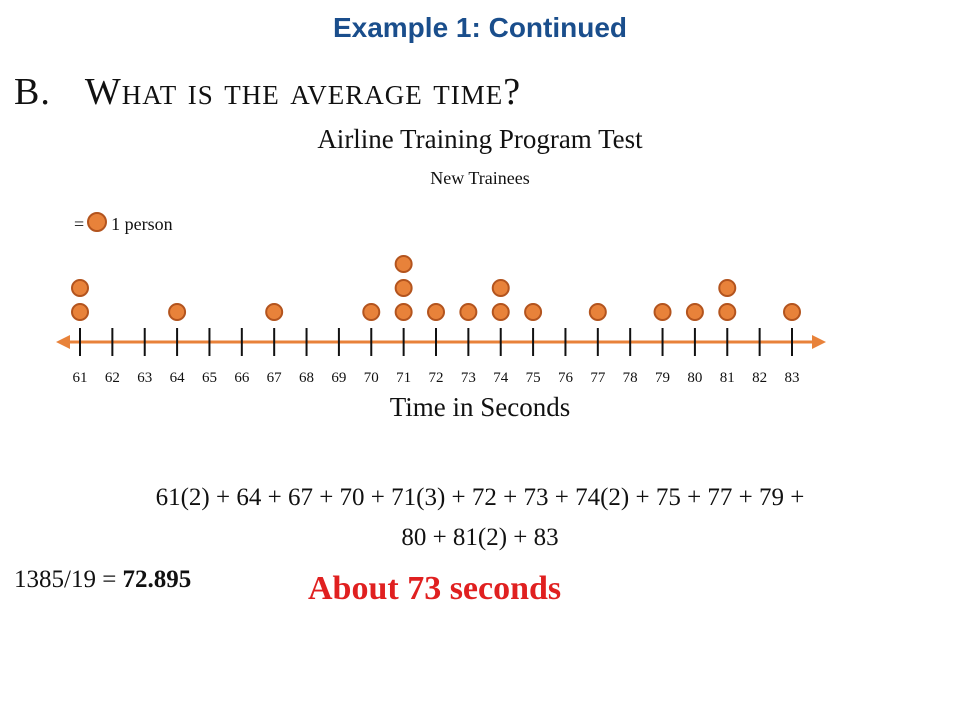  I want to click on x-tick-label: 81, so click(727, 378).